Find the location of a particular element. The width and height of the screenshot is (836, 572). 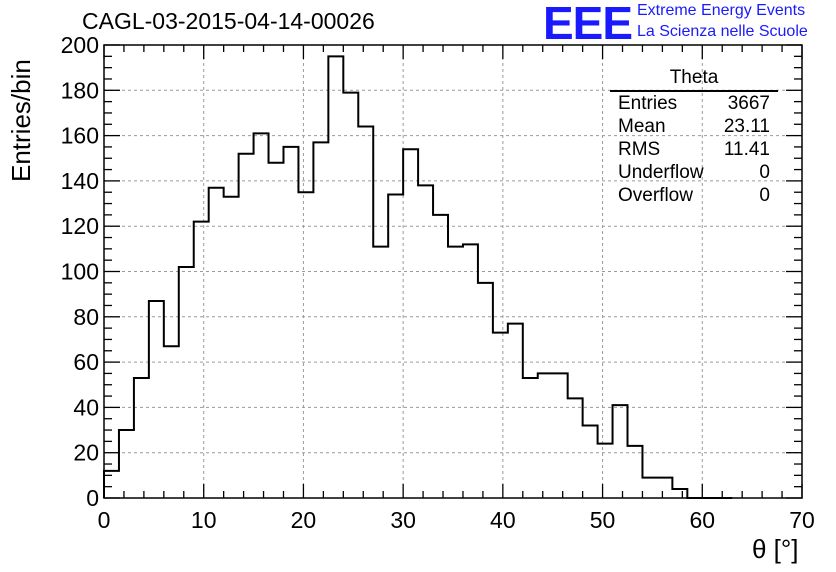

y-tick-label: 140 is located at coordinates (80, 181).